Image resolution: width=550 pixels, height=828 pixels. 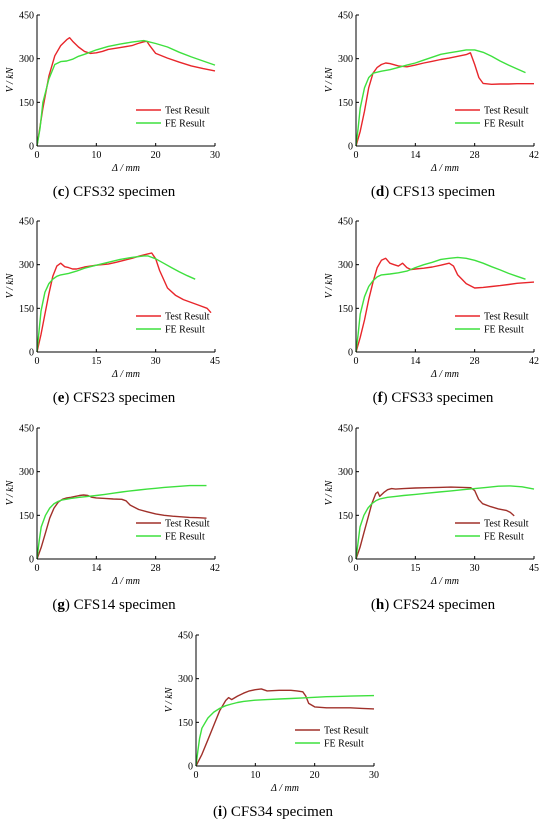 I want to click on panel-caption: (d) CFS13 specimen, so click(x=433, y=192).